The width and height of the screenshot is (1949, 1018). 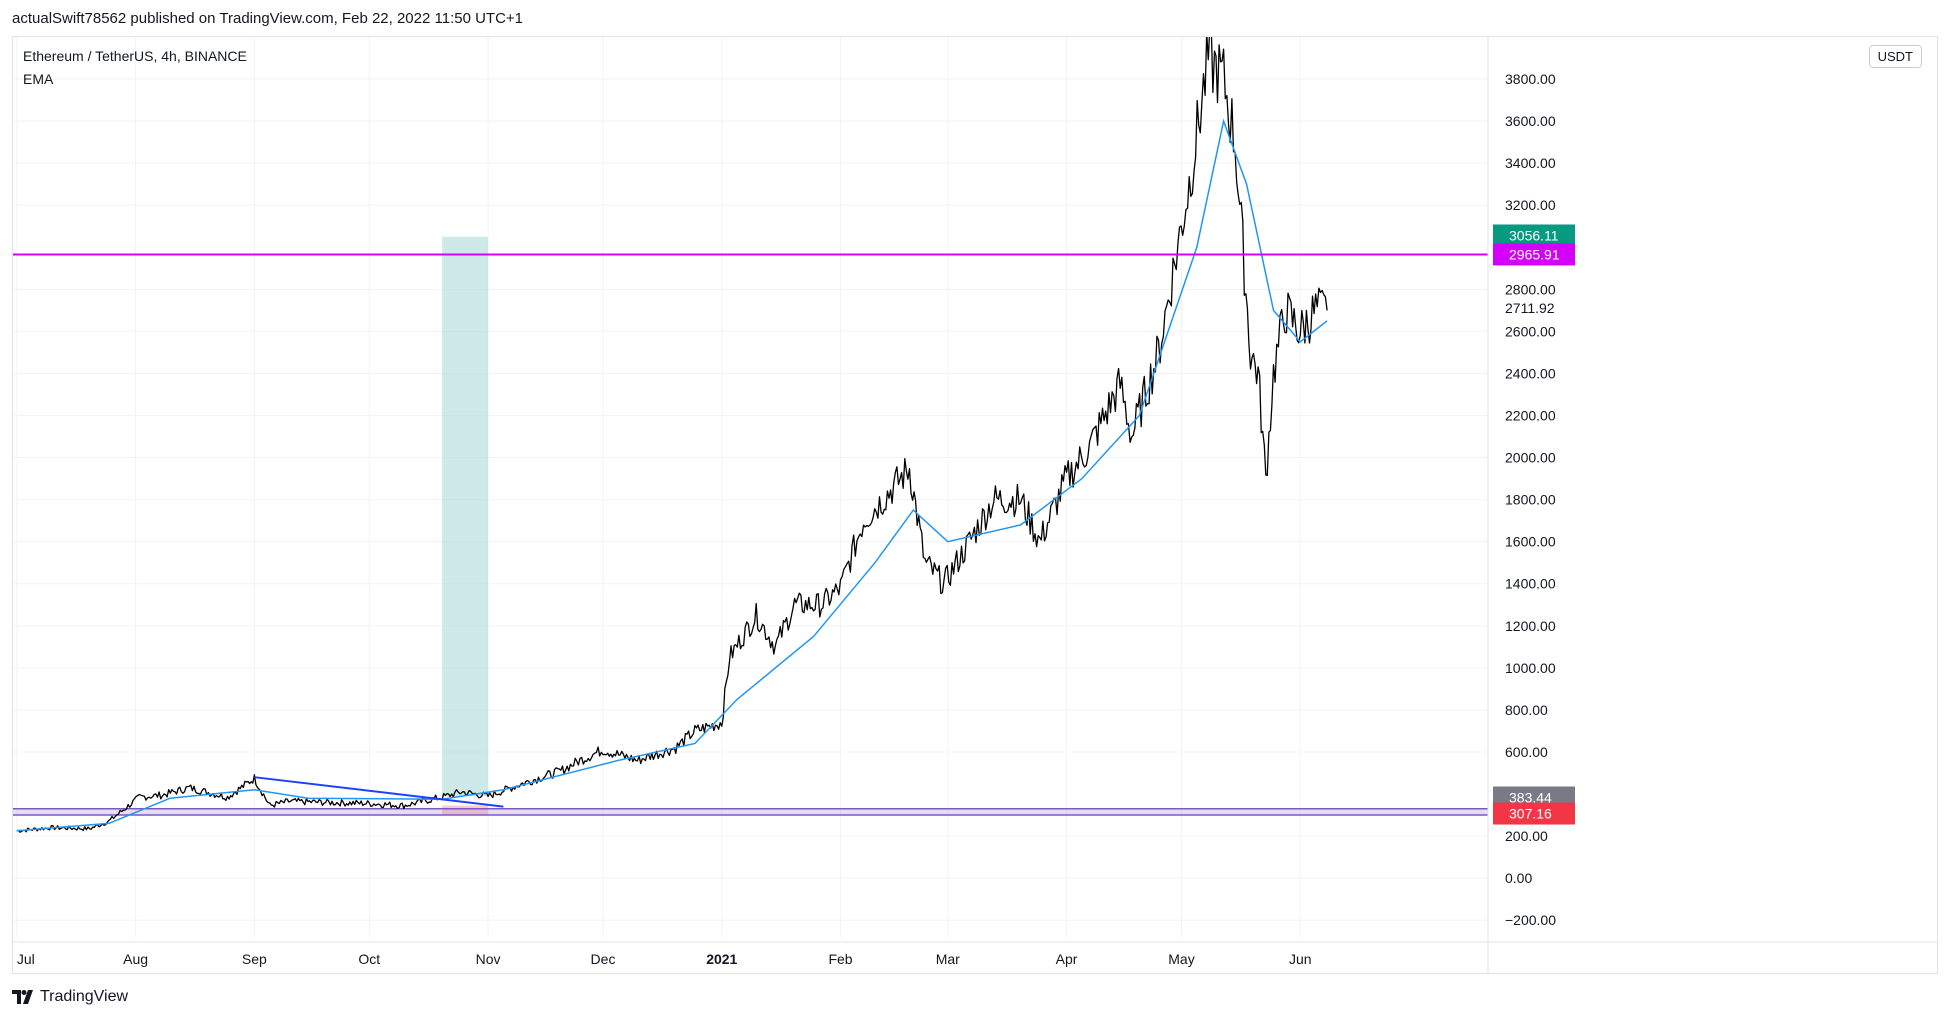 What do you see at coordinates (1530, 331) in the screenshot?
I see `y-tick-label: 2600.00` at bounding box center [1530, 331].